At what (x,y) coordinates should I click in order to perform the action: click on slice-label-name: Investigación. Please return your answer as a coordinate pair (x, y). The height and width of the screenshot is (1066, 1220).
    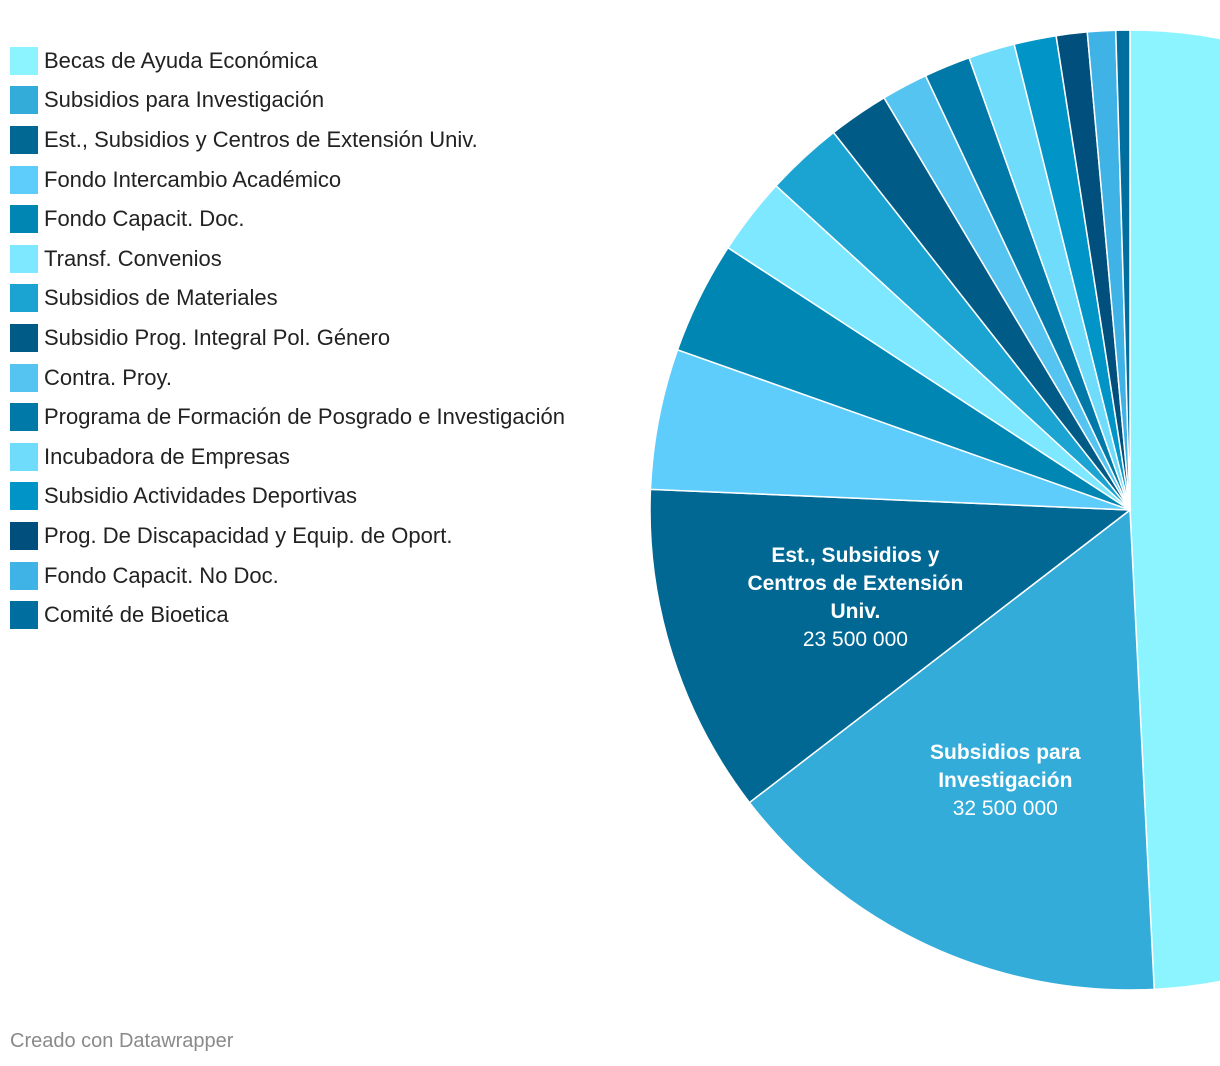
    Looking at the image, I should click on (1005, 780).